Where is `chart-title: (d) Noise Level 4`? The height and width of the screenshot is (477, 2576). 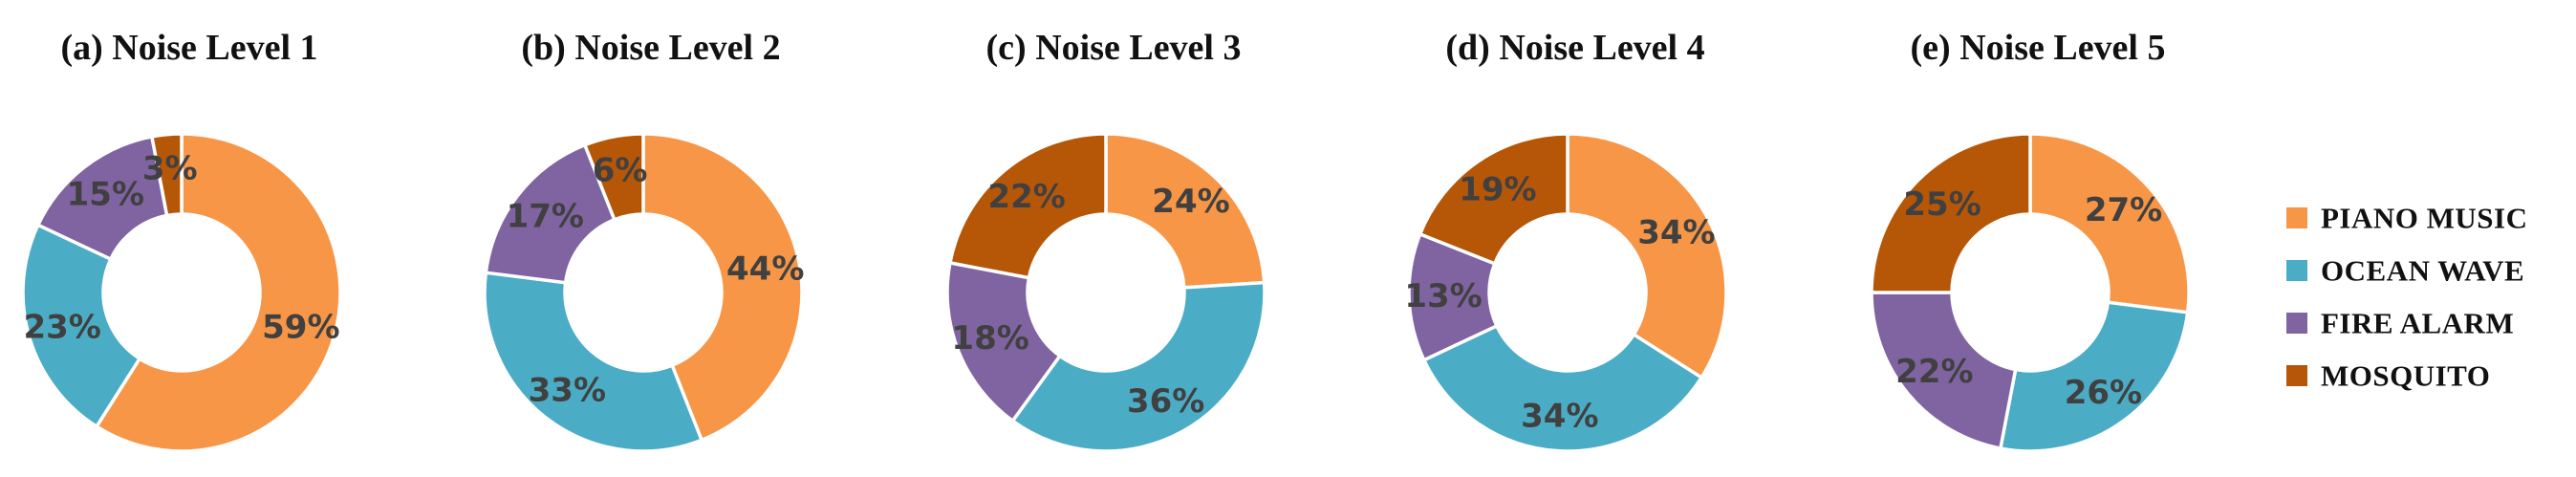 chart-title: (d) Noise Level 4 is located at coordinates (1575, 48).